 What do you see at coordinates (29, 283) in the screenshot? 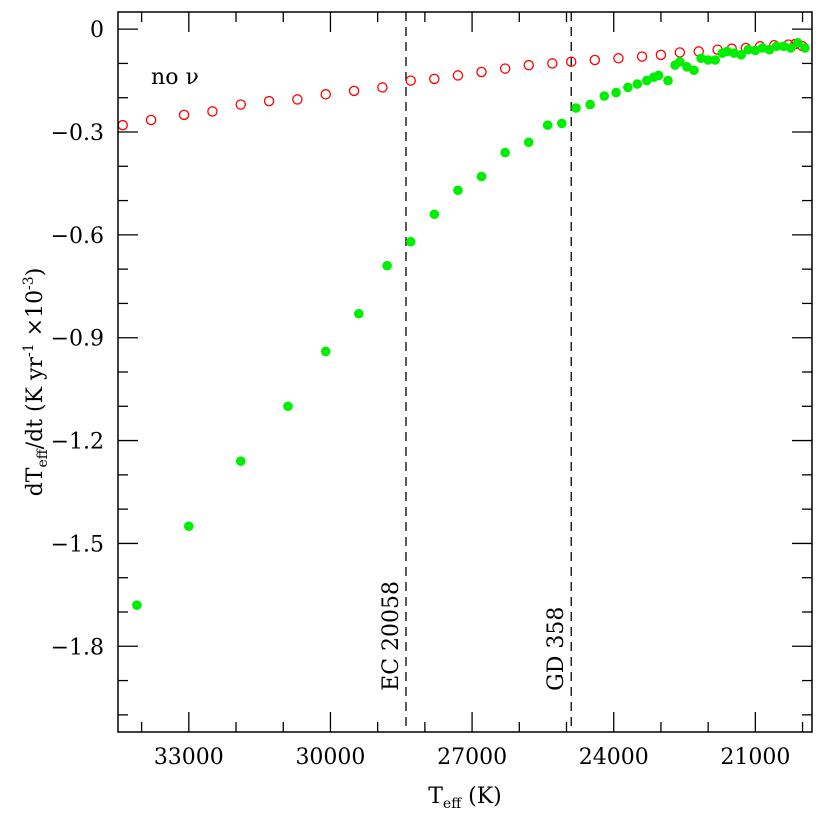
I see `y-label-sup2: -3` at bounding box center [29, 283].